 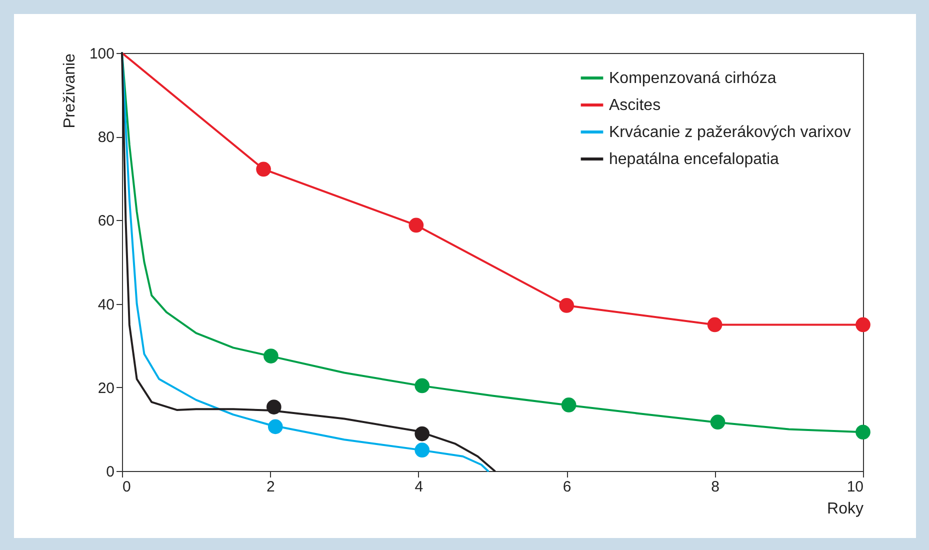 I want to click on y-tick-label: 20, so click(x=106, y=388).